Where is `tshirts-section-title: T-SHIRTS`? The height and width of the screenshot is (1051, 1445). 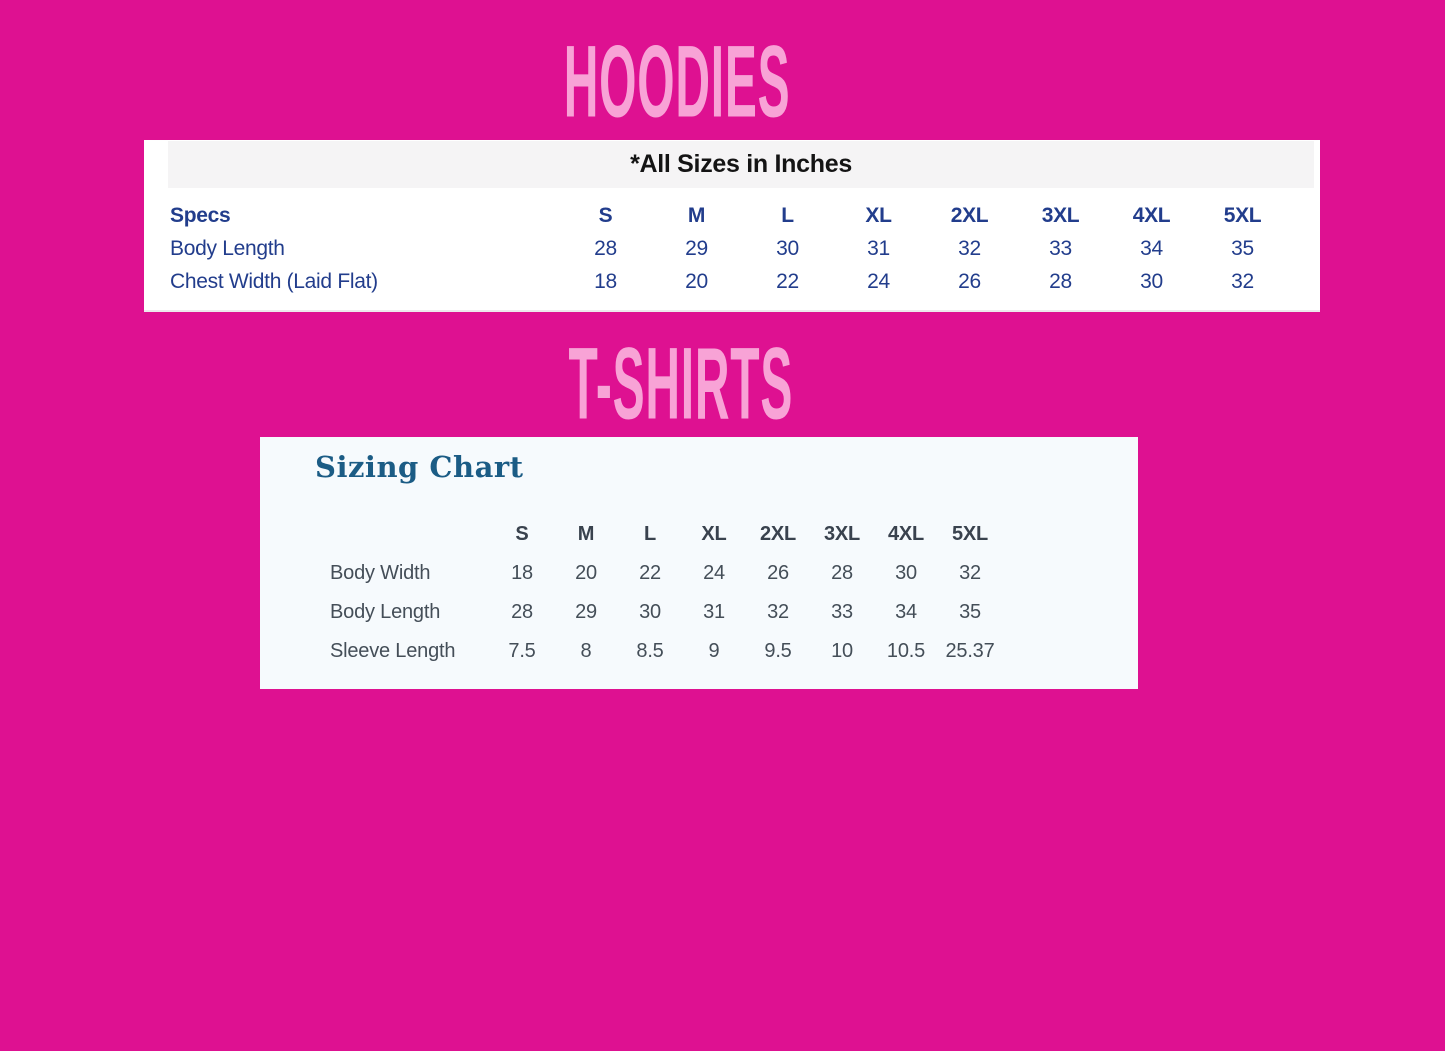 tshirts-section-title: T-SHIRTS is located at coordinates (681, 383).